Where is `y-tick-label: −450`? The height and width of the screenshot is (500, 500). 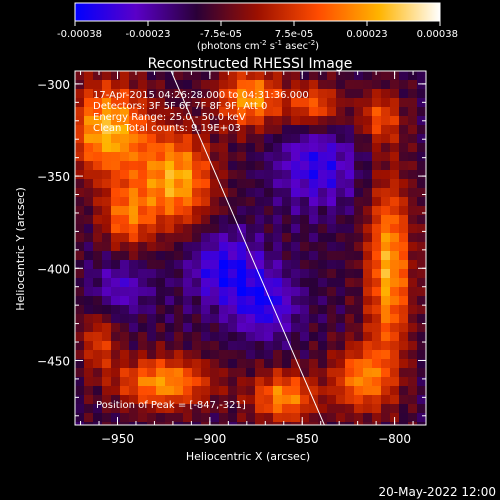 y-tick-label: −450 is located at coordinates (53, 361).